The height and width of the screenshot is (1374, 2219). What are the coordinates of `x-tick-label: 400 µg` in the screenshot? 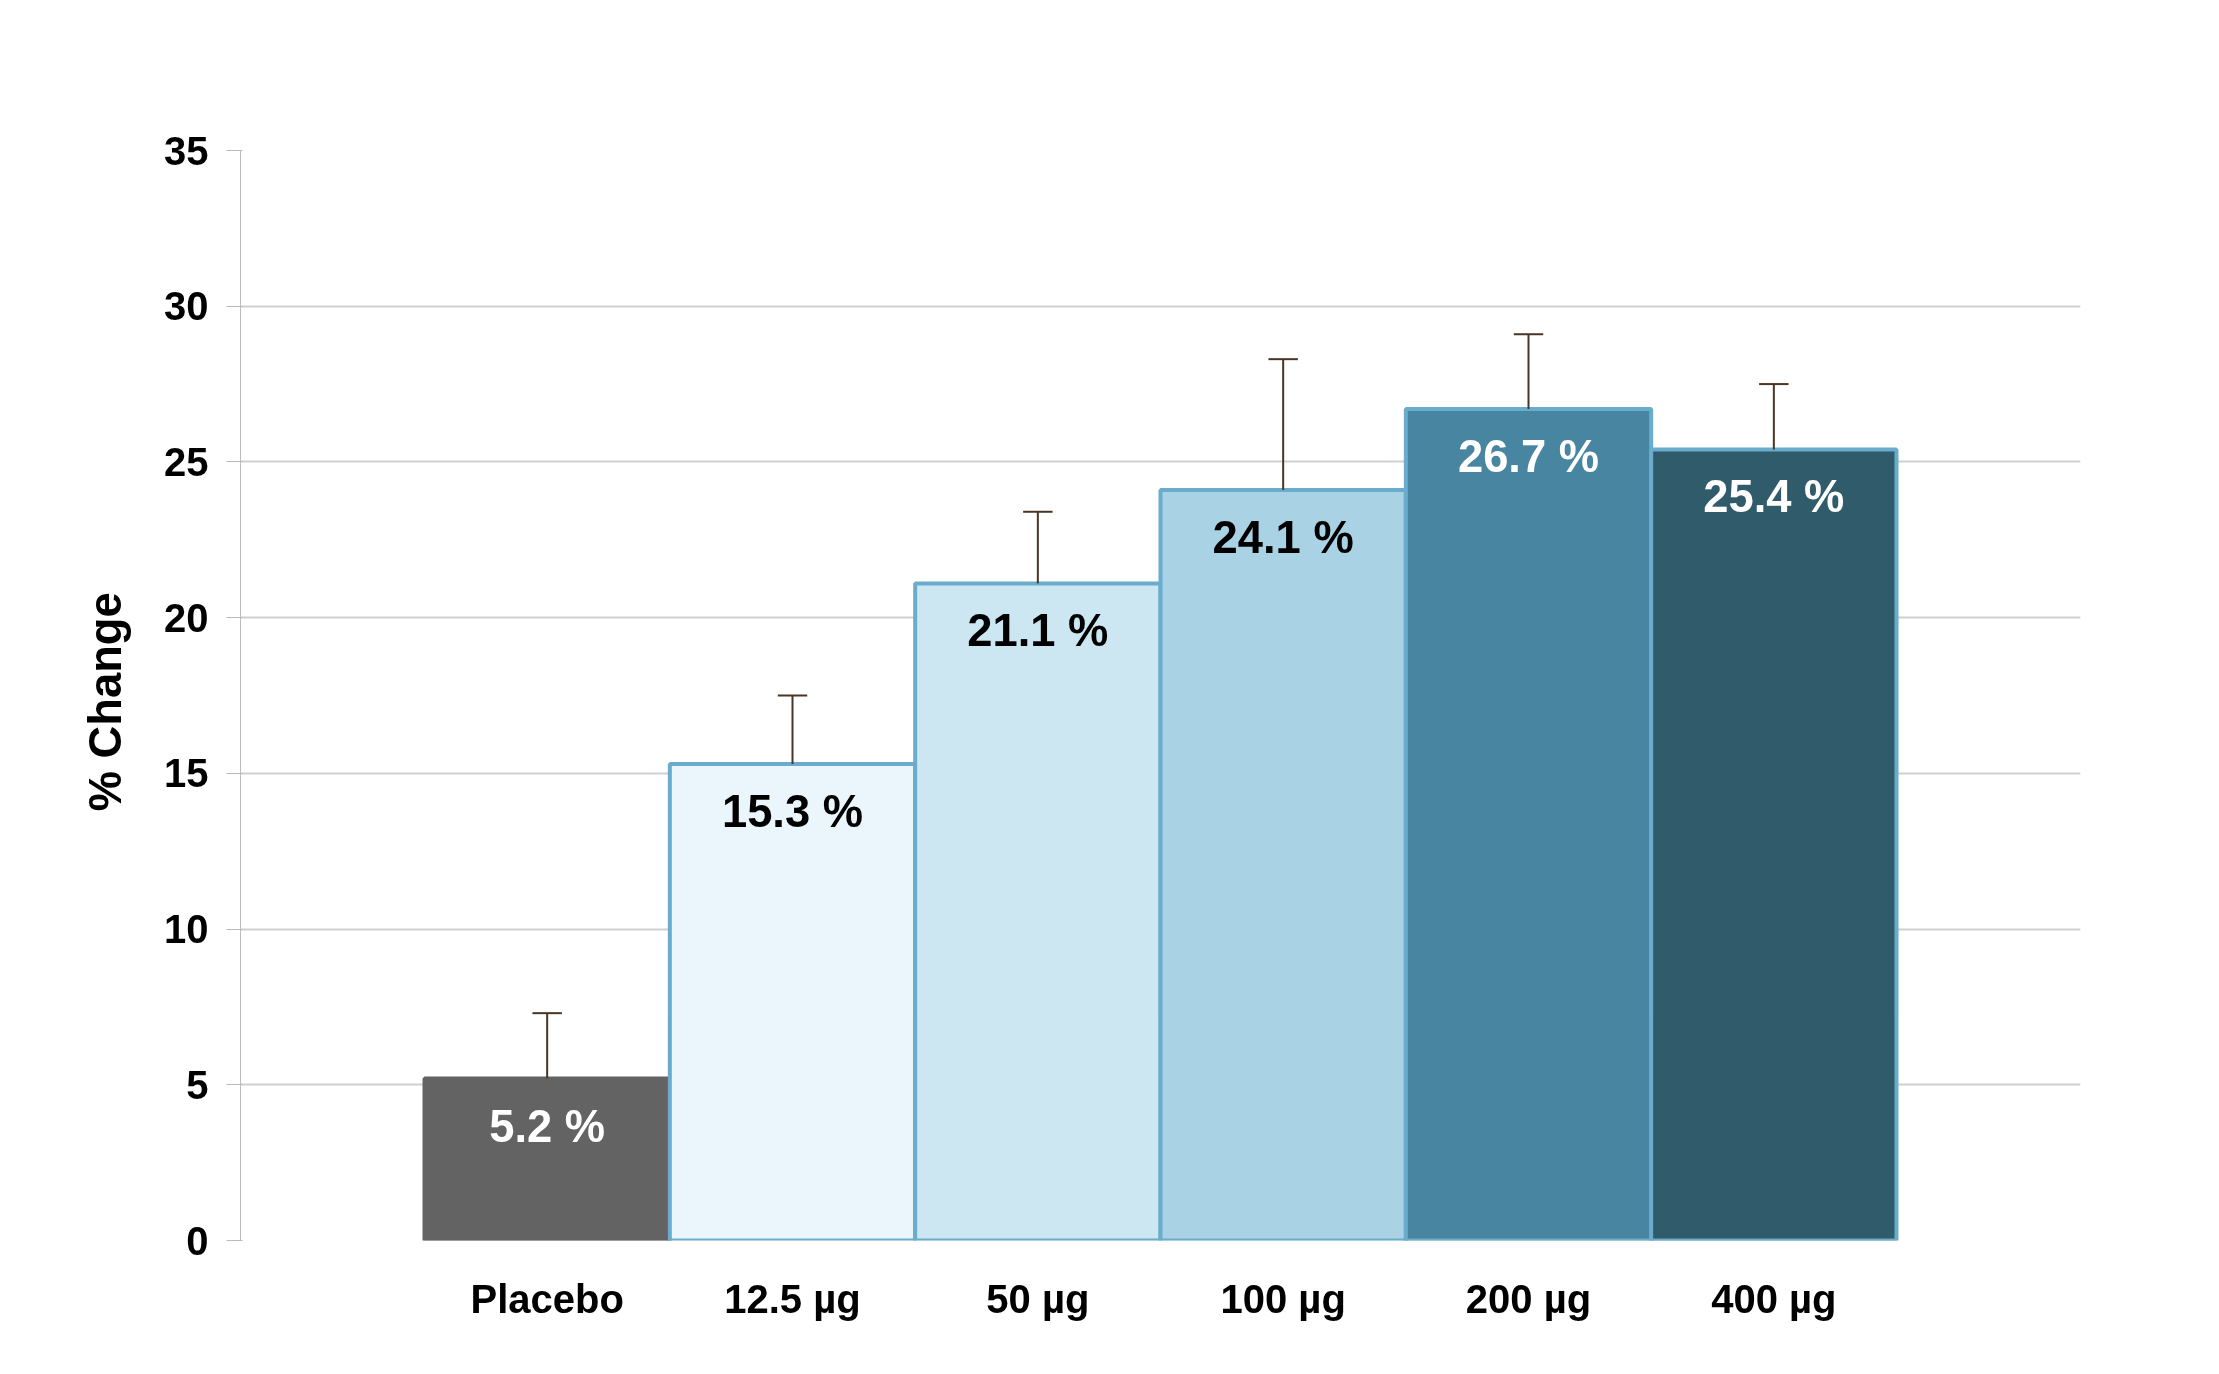 It's located at (1774, 1298).